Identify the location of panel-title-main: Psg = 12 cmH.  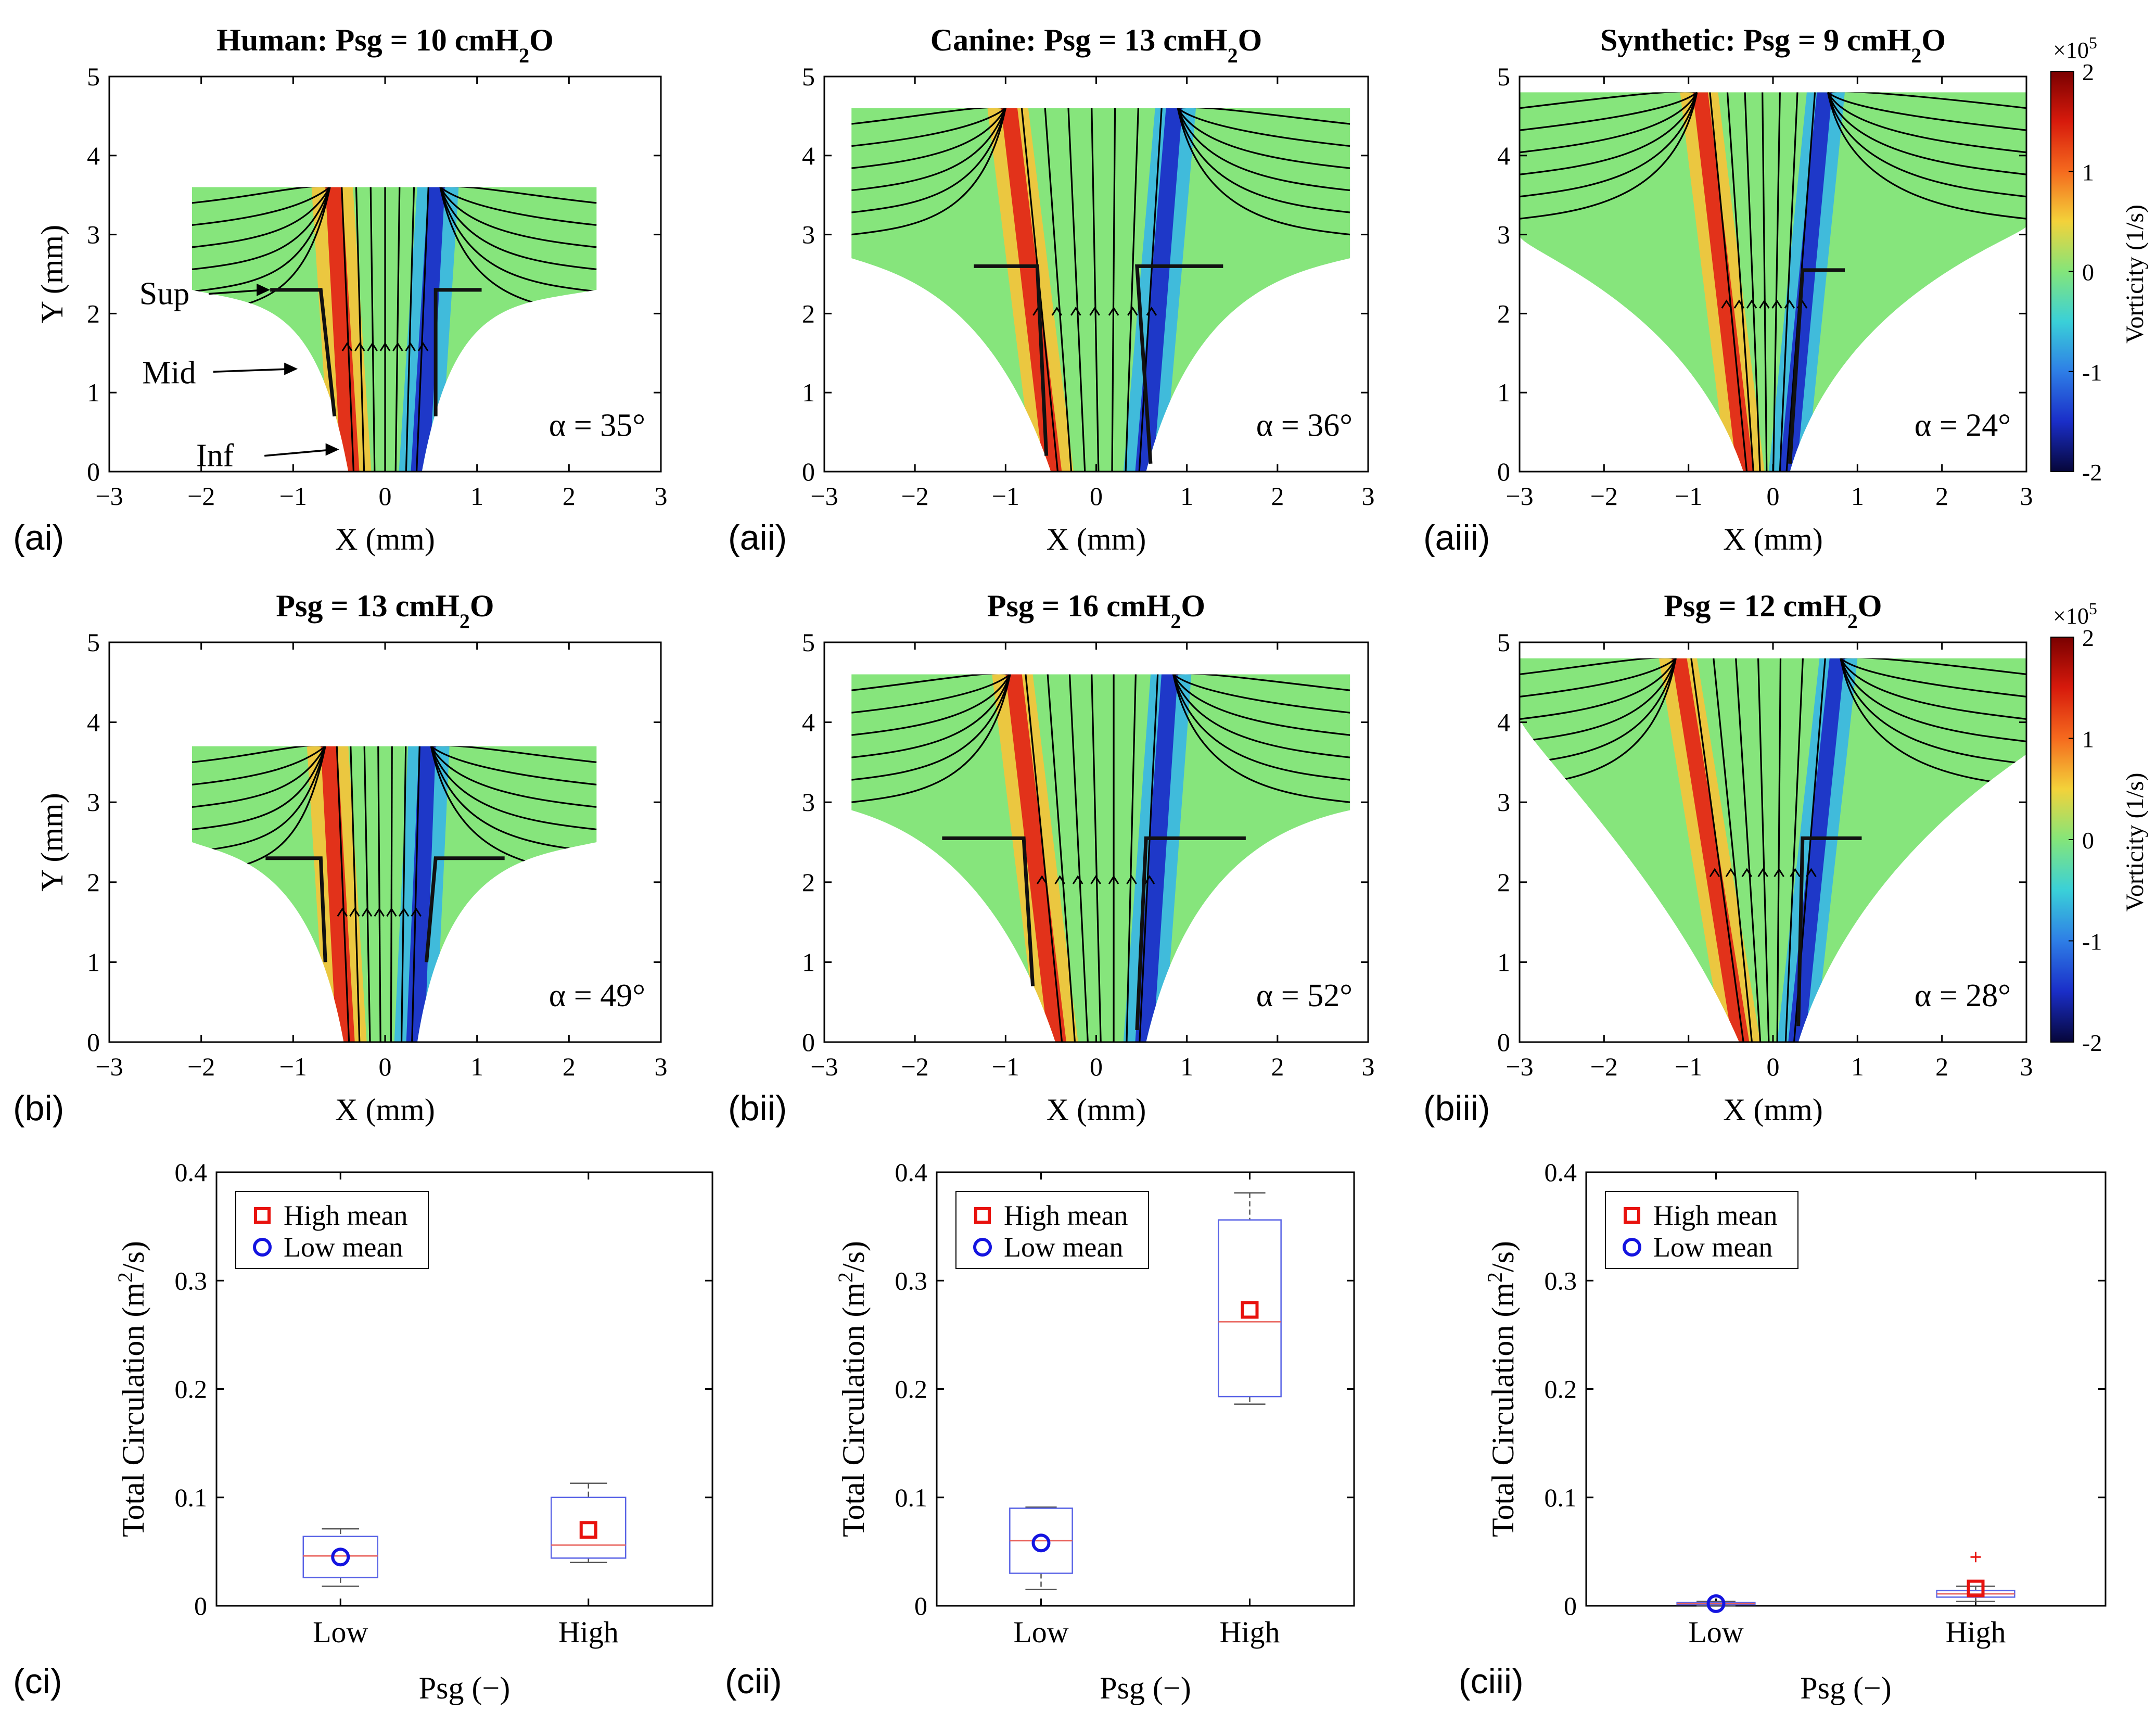
(1755, 606).